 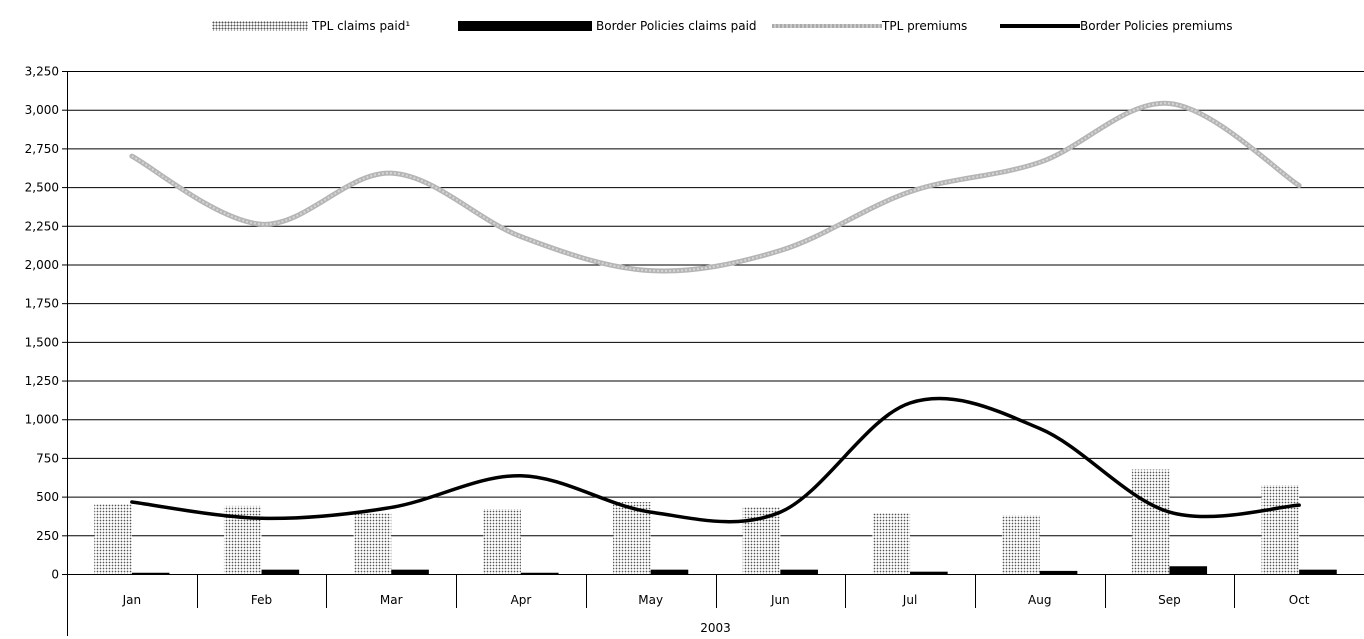 I want to click on legend-item-border-premiums: Border Policies premiums, so click(x=1116, y=26).